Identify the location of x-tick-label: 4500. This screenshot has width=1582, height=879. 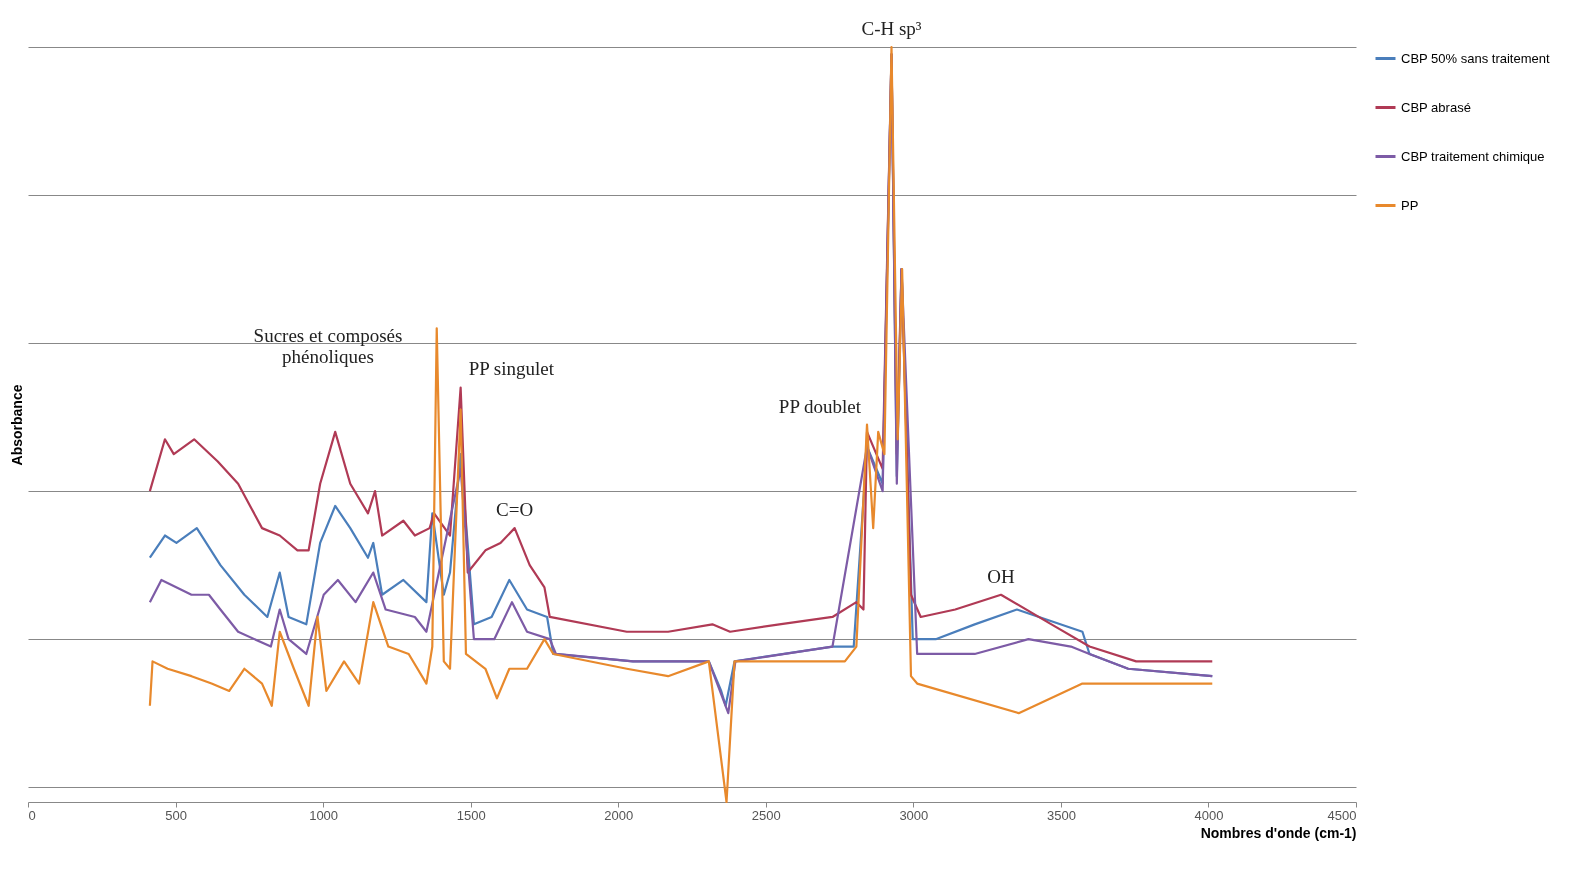
(1342, 815).